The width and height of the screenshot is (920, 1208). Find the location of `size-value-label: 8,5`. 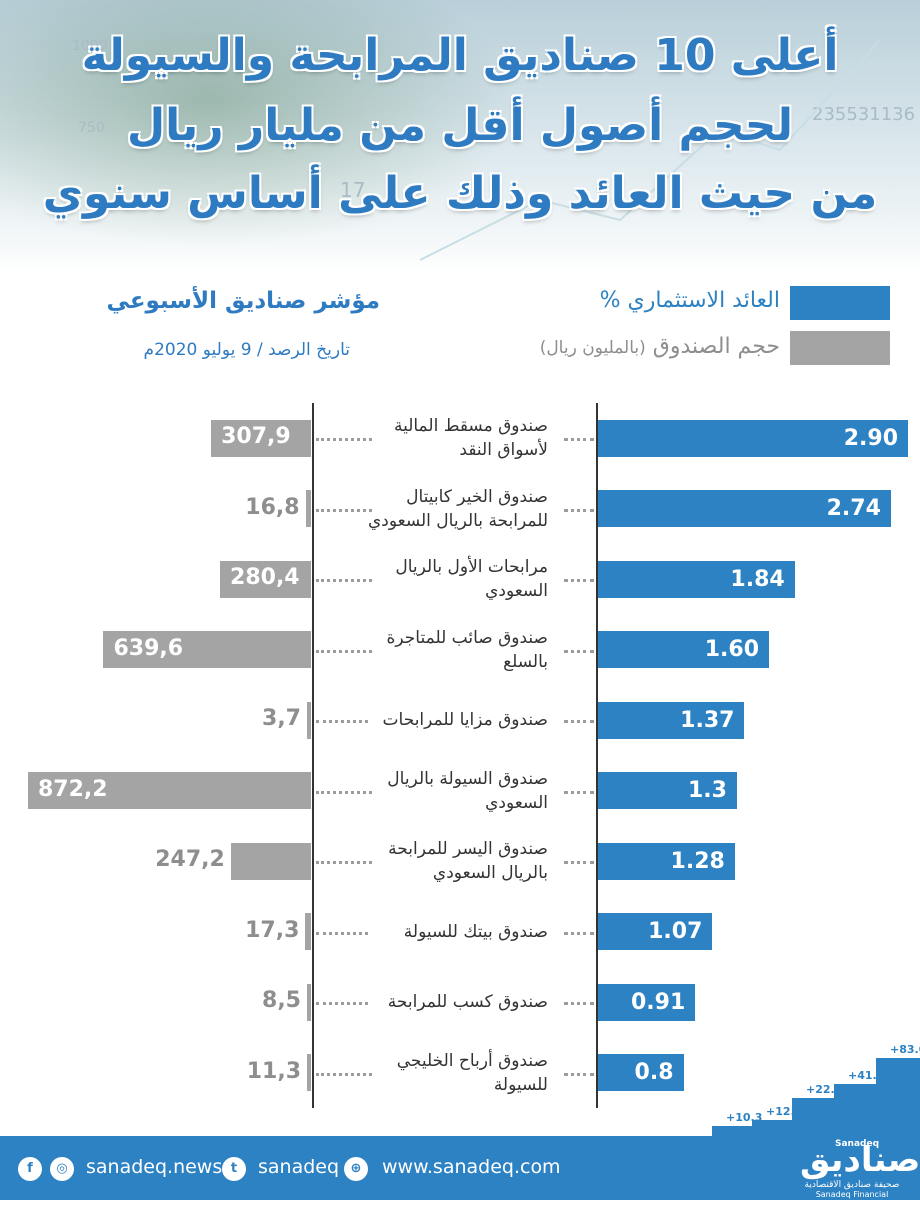

size-value-label: 8,5 is located at coordinates (281, 1000).